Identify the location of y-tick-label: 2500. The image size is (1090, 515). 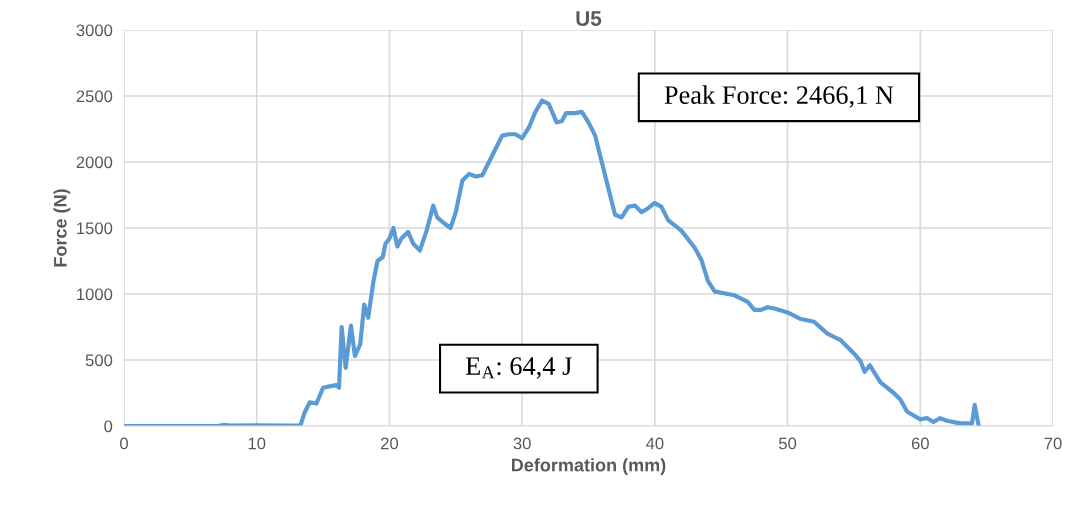
(94, 96).